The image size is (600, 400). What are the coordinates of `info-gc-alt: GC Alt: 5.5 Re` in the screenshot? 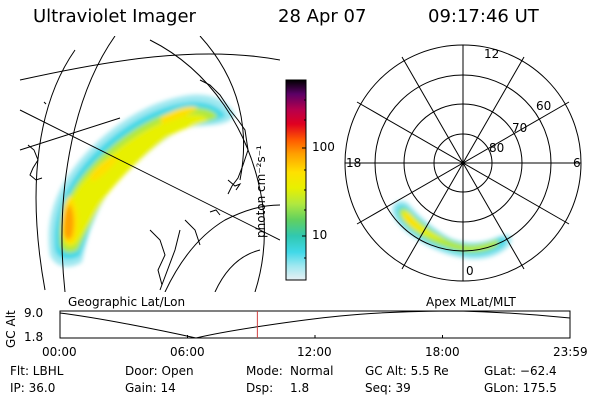 It's located at (407, 371).